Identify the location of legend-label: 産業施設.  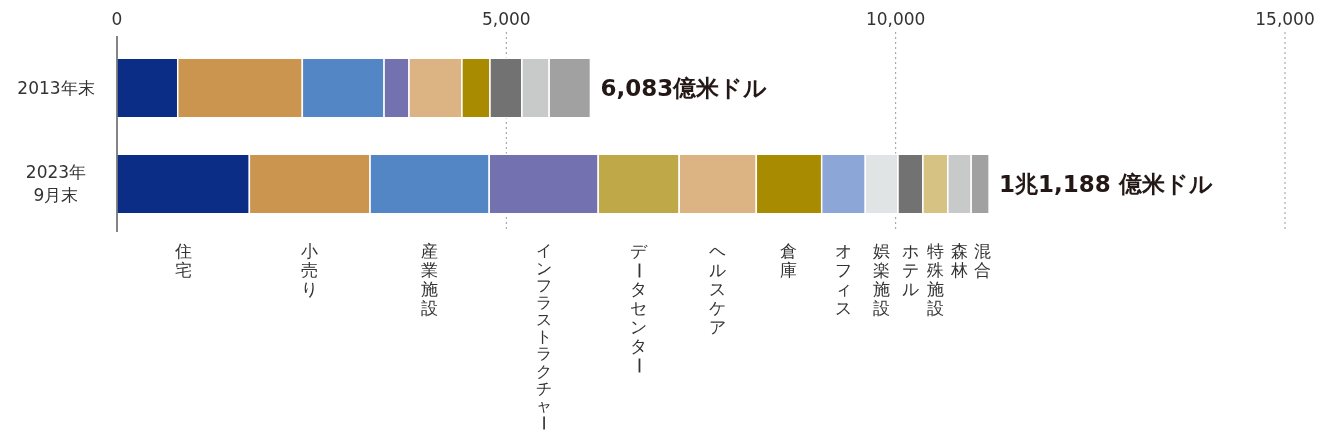
(430, 279).